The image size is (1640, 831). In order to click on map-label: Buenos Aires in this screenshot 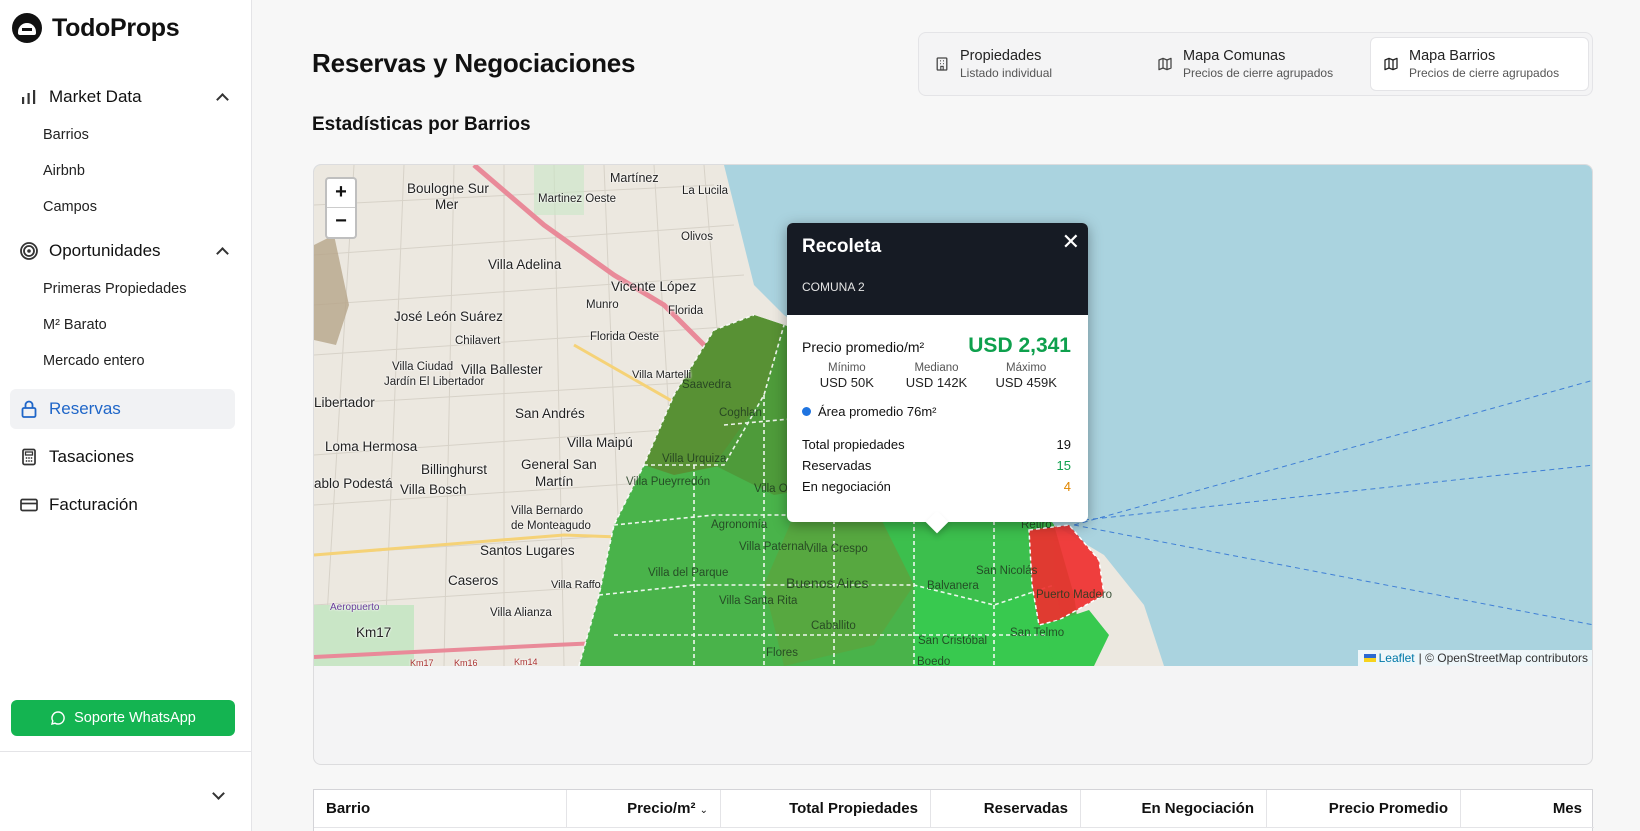, I will do `click(827, 583)`.